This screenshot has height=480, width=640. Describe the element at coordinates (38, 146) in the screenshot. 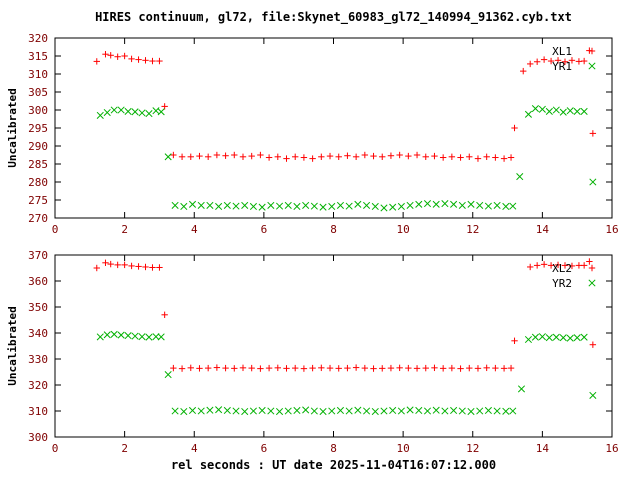

I see `svg-text: 290` at that location.